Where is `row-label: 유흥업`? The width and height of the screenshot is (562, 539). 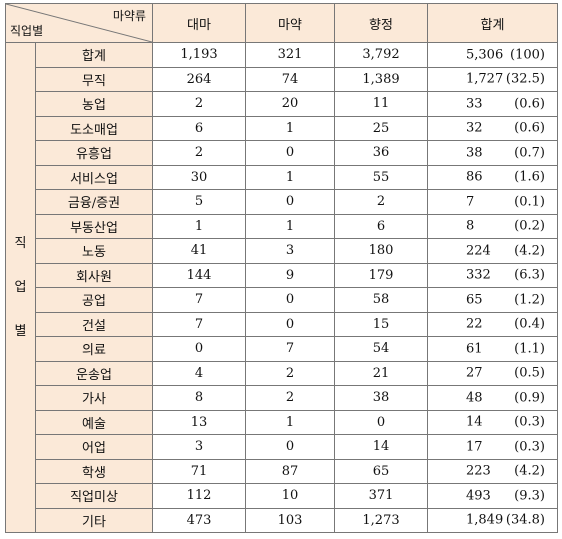 row-label: 유흥업 is located at coordinates (94, 153).